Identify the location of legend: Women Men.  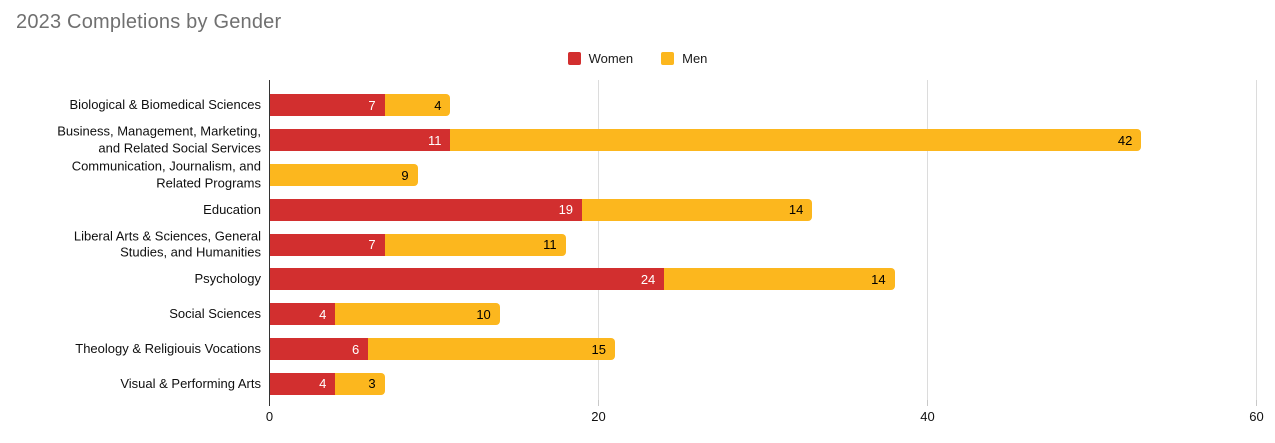
(637, 58).